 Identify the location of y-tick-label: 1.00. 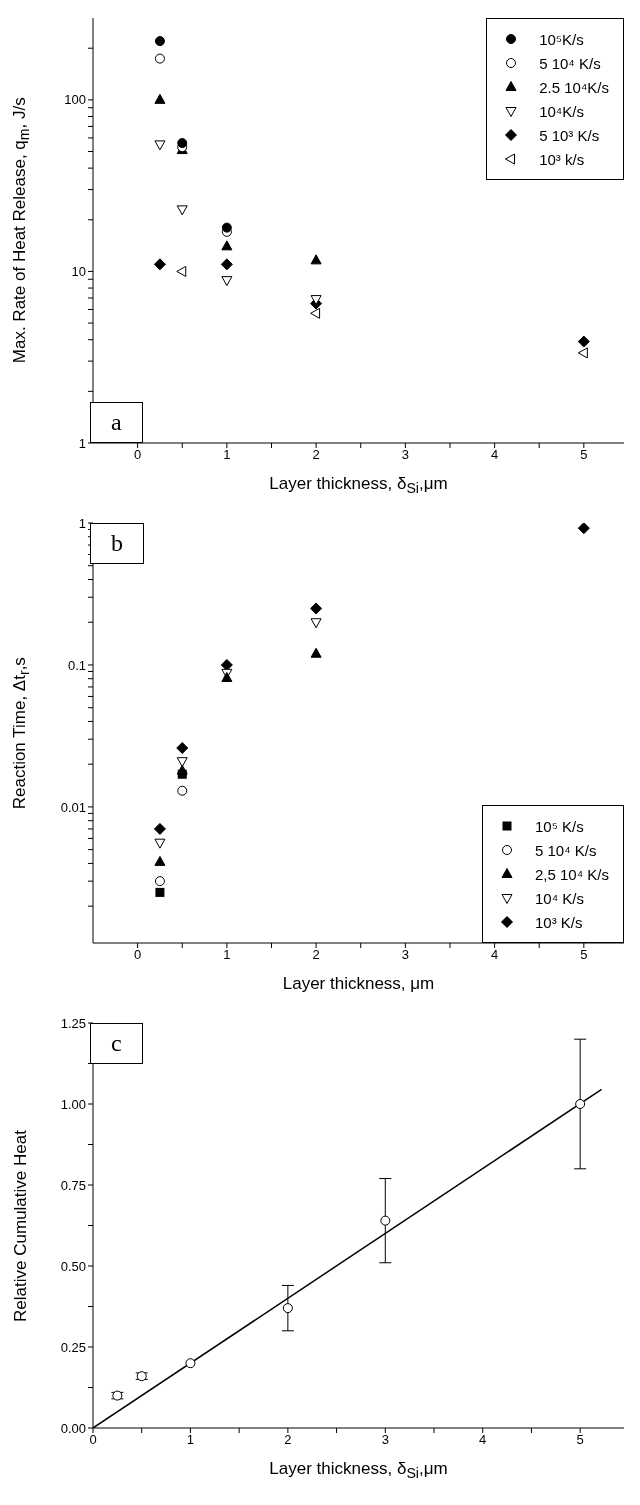
(73, 1104).